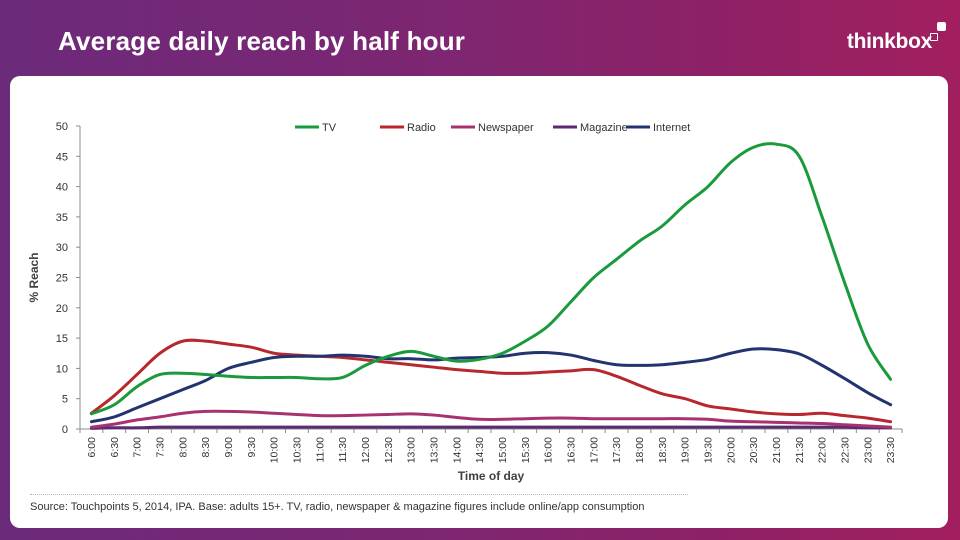 This screenshot has width=960, height=540. Describe the element at coordinates (934, 37) in the screenshot. I see `logo-outline-square-icon` at that location.